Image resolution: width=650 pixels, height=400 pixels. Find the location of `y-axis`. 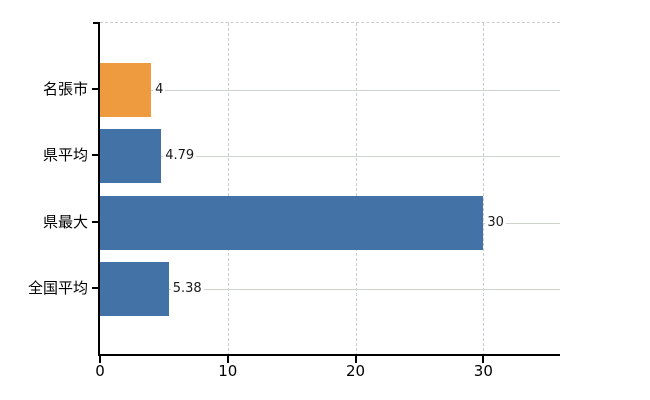

y-axis is located at coordinates (99, 188).